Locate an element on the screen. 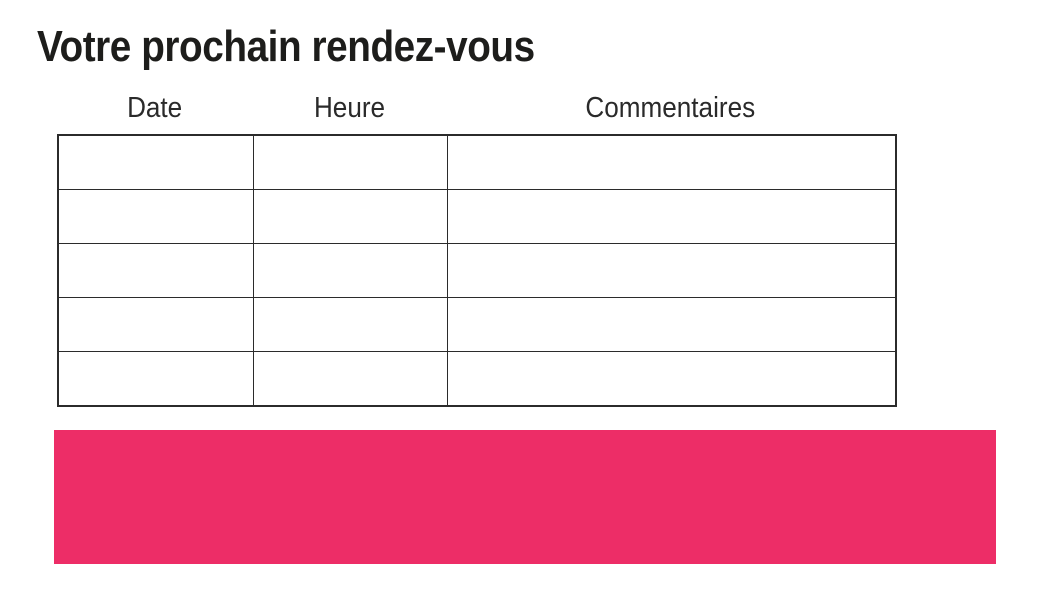 This screenshot has width=1050, height=600. column-header-heure: Heure is located at coordinates (349, 108).